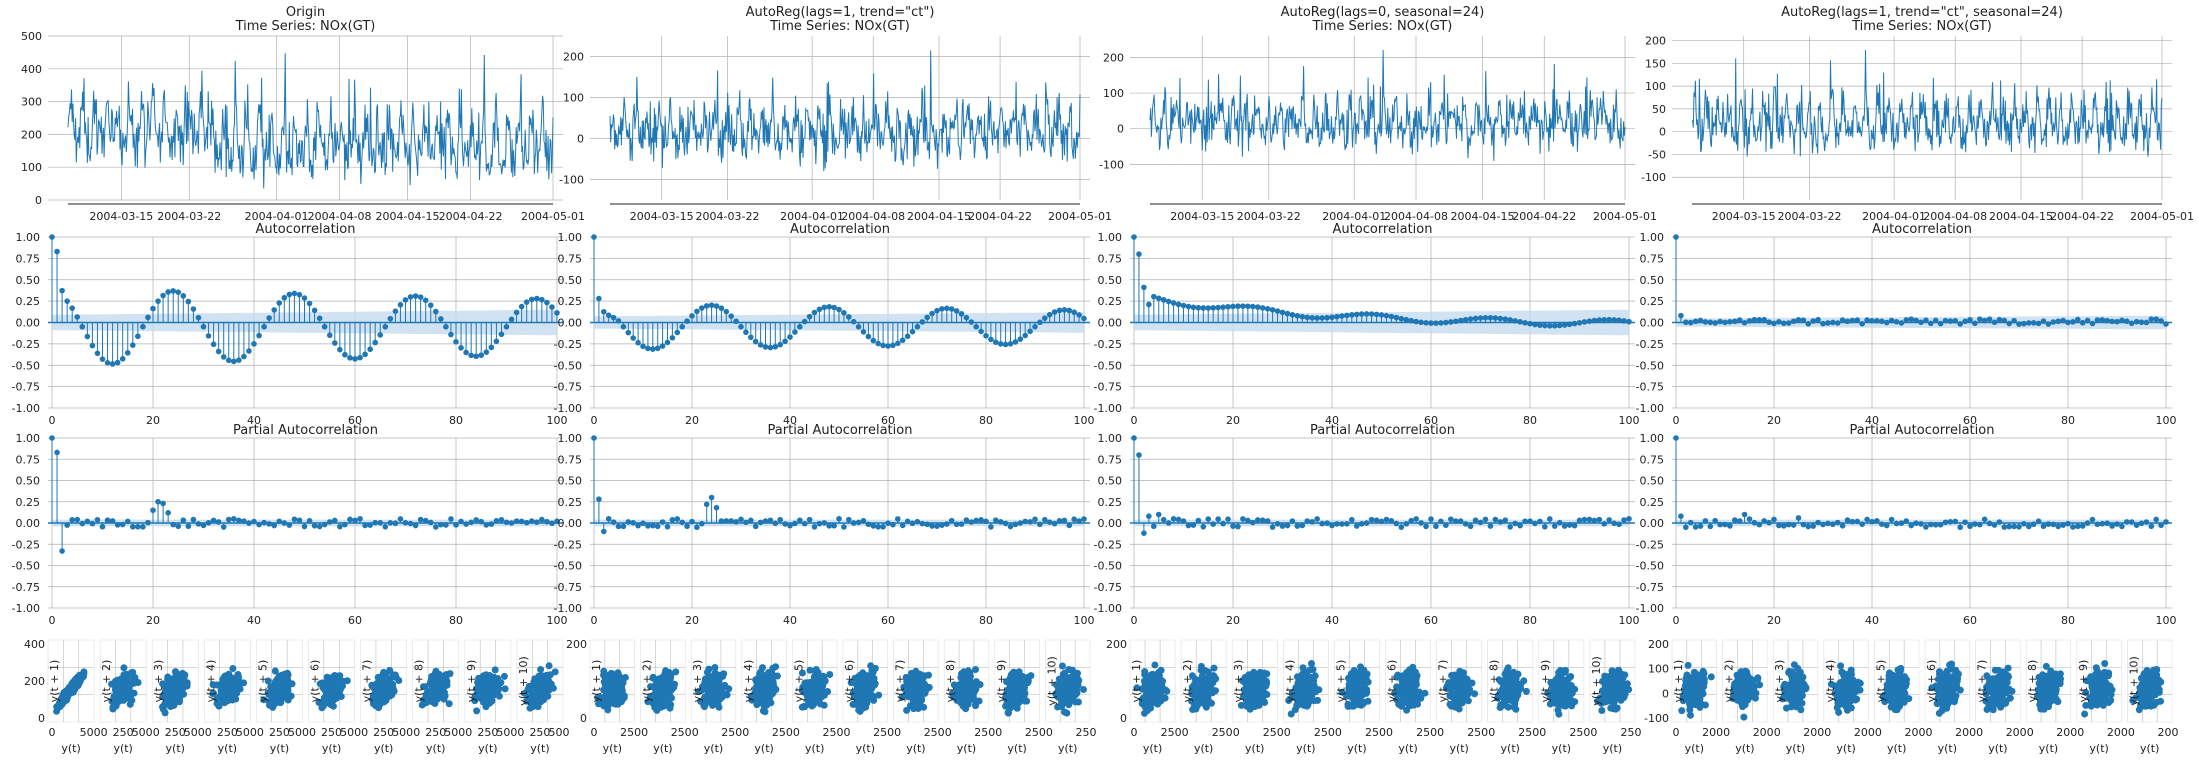 The width and height of the screenshot is (2198, 761). What do you see at coordinates (31, 102) in the screenshot?
I see `ytick-label: 300` at bounding box center [31, 102].